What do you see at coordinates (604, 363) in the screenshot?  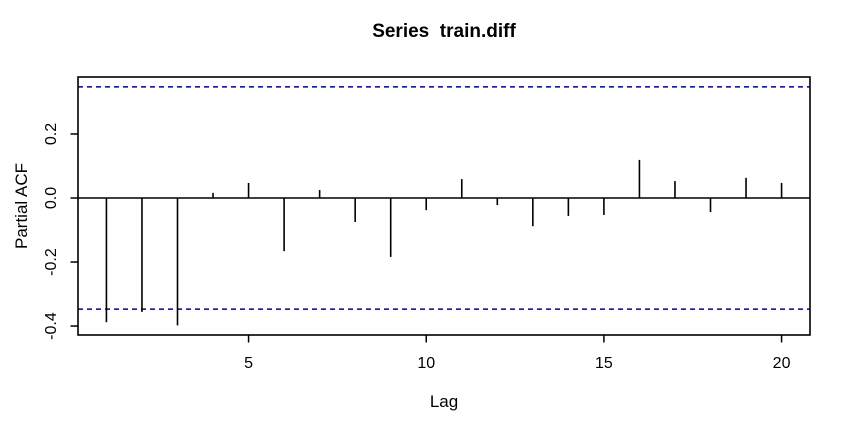 I see `x-tick-label: 15` at bounding box center [604, 363].